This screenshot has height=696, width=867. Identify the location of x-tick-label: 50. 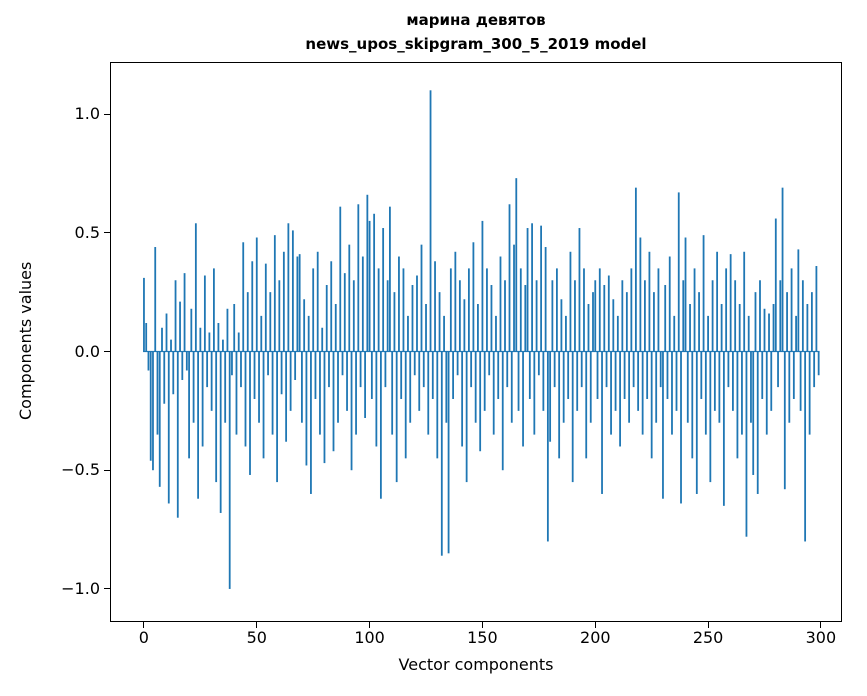
(256, 637).